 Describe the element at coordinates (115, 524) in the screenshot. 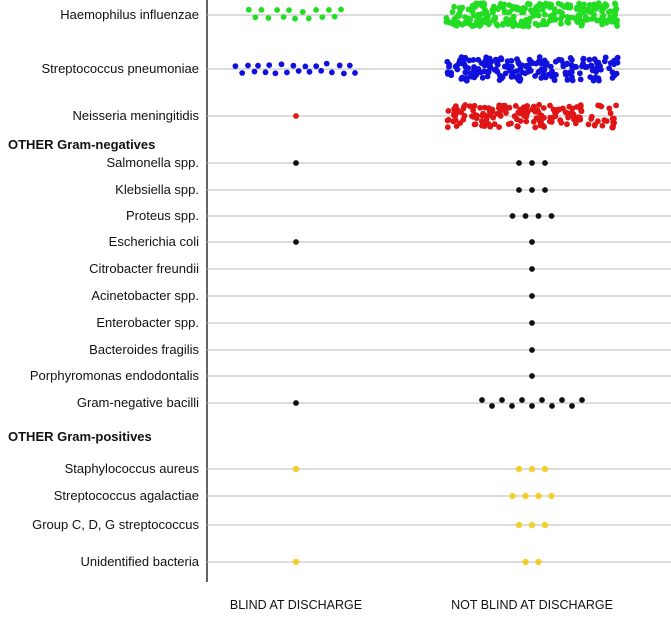

I see `row-label: Group C, D, G streptococcus` at that location.